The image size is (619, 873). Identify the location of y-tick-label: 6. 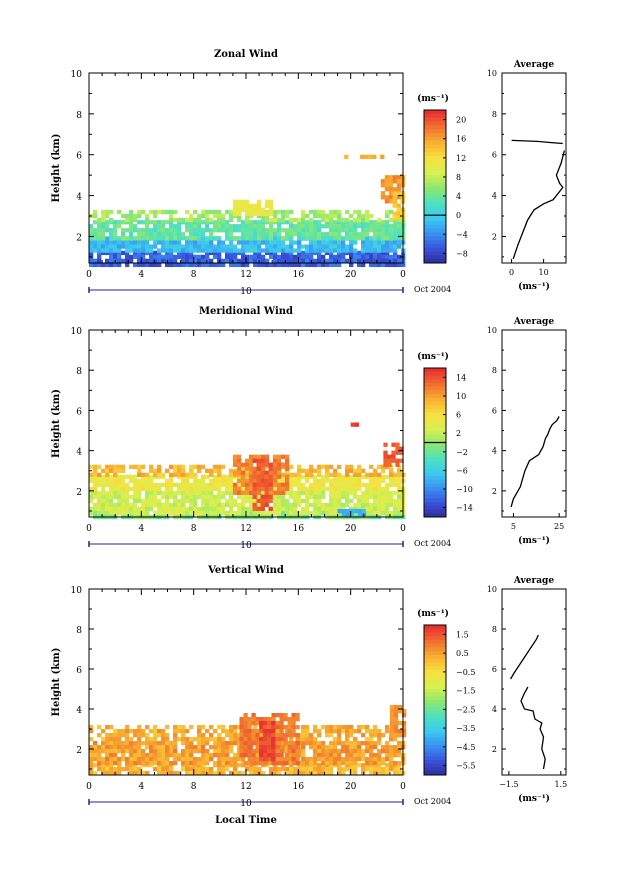
(79, 157).